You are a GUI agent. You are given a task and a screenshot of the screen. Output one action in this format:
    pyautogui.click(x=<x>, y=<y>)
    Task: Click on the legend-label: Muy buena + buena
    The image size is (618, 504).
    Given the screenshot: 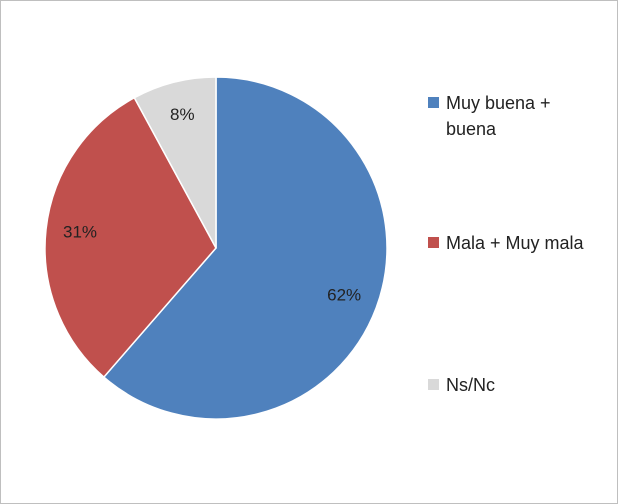 What is the action you would take?
    pyautogui.click(x=498, y=116)
    